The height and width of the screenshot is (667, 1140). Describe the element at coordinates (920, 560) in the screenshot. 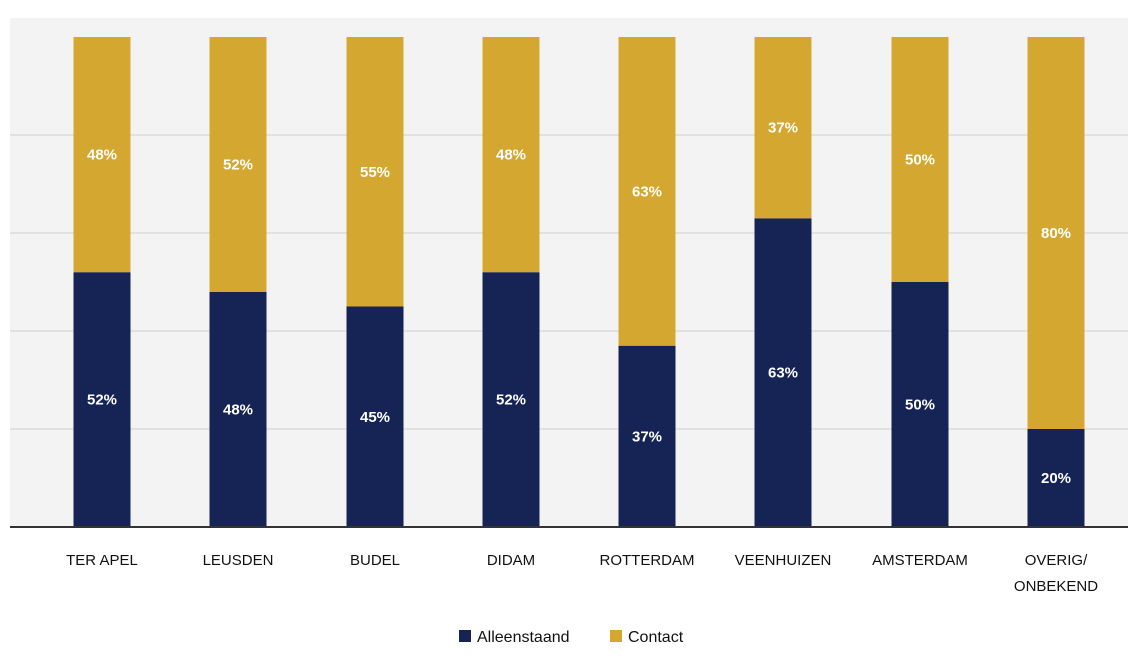

I see `category-label: AMSTERDAM` at that location.